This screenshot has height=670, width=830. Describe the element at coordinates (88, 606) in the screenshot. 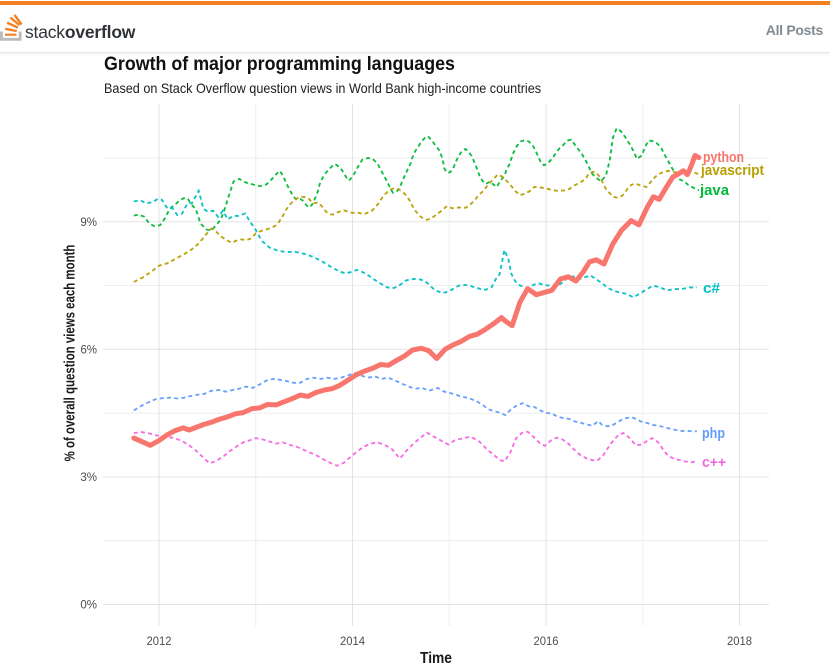

I see `svg-text: 0%` at that location.